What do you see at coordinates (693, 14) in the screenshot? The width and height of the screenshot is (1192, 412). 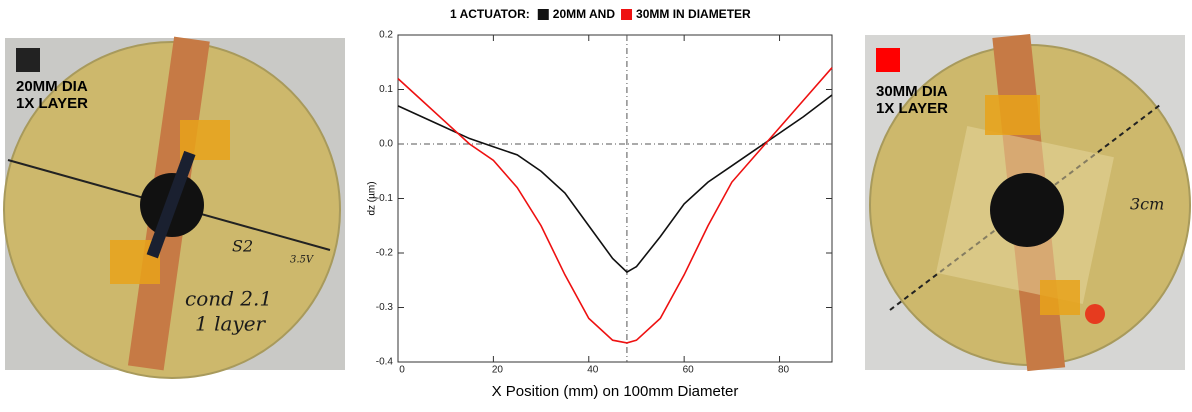 I see `legend-label: 30MM IN DIAMETER` at bounding box center [693, 14].